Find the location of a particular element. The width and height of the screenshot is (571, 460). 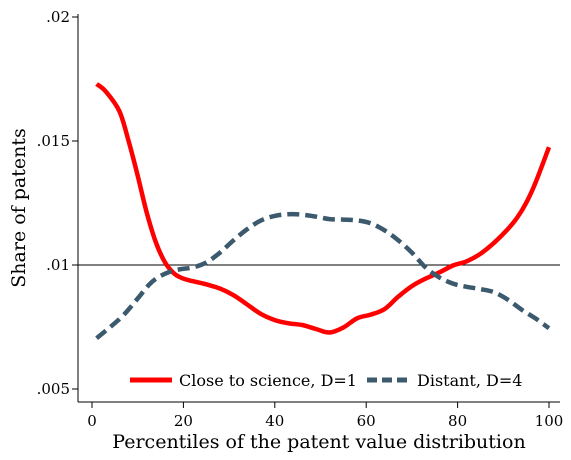

x-tick-label: 20 is located at coordinates (183, 421).